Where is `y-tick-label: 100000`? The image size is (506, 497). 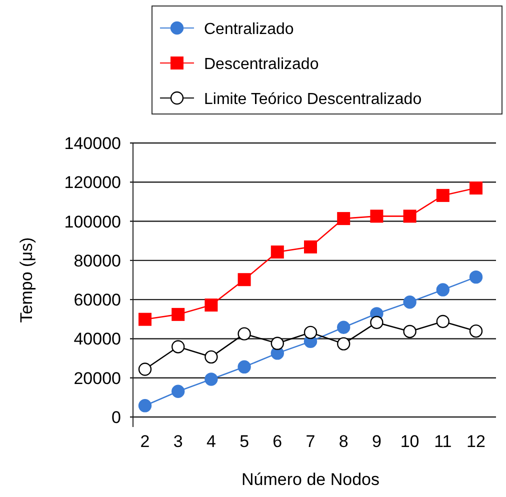
y-tick-label: 100000 is located at coordinates (92, 222).